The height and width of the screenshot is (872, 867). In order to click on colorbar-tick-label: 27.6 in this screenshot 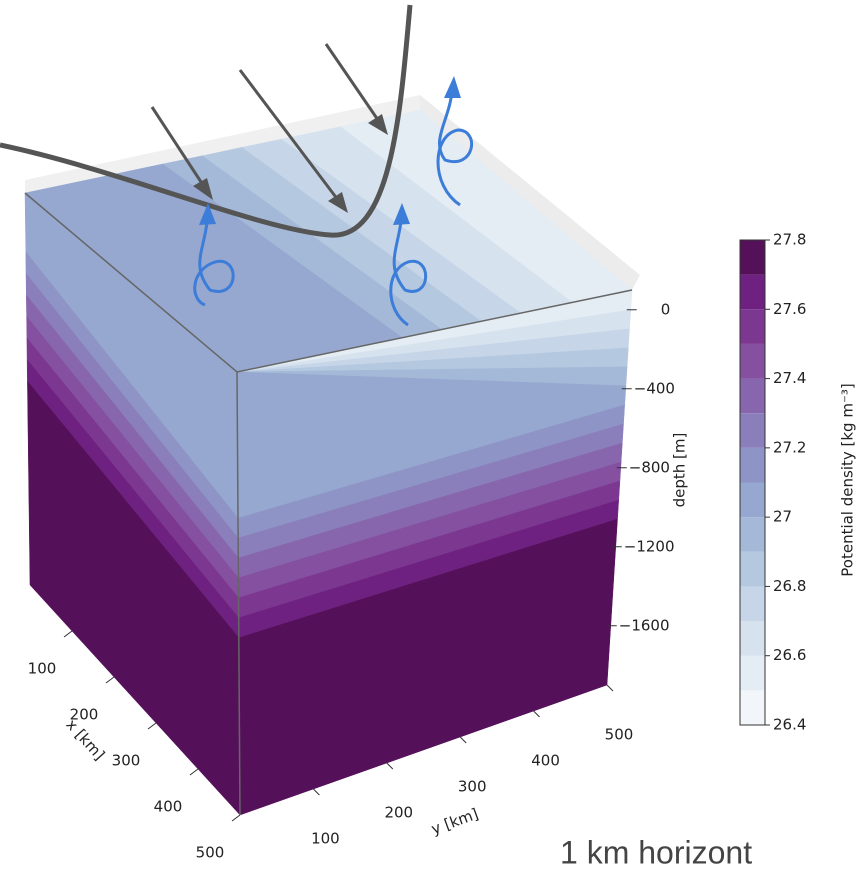, I will do `click(789, 309)`.